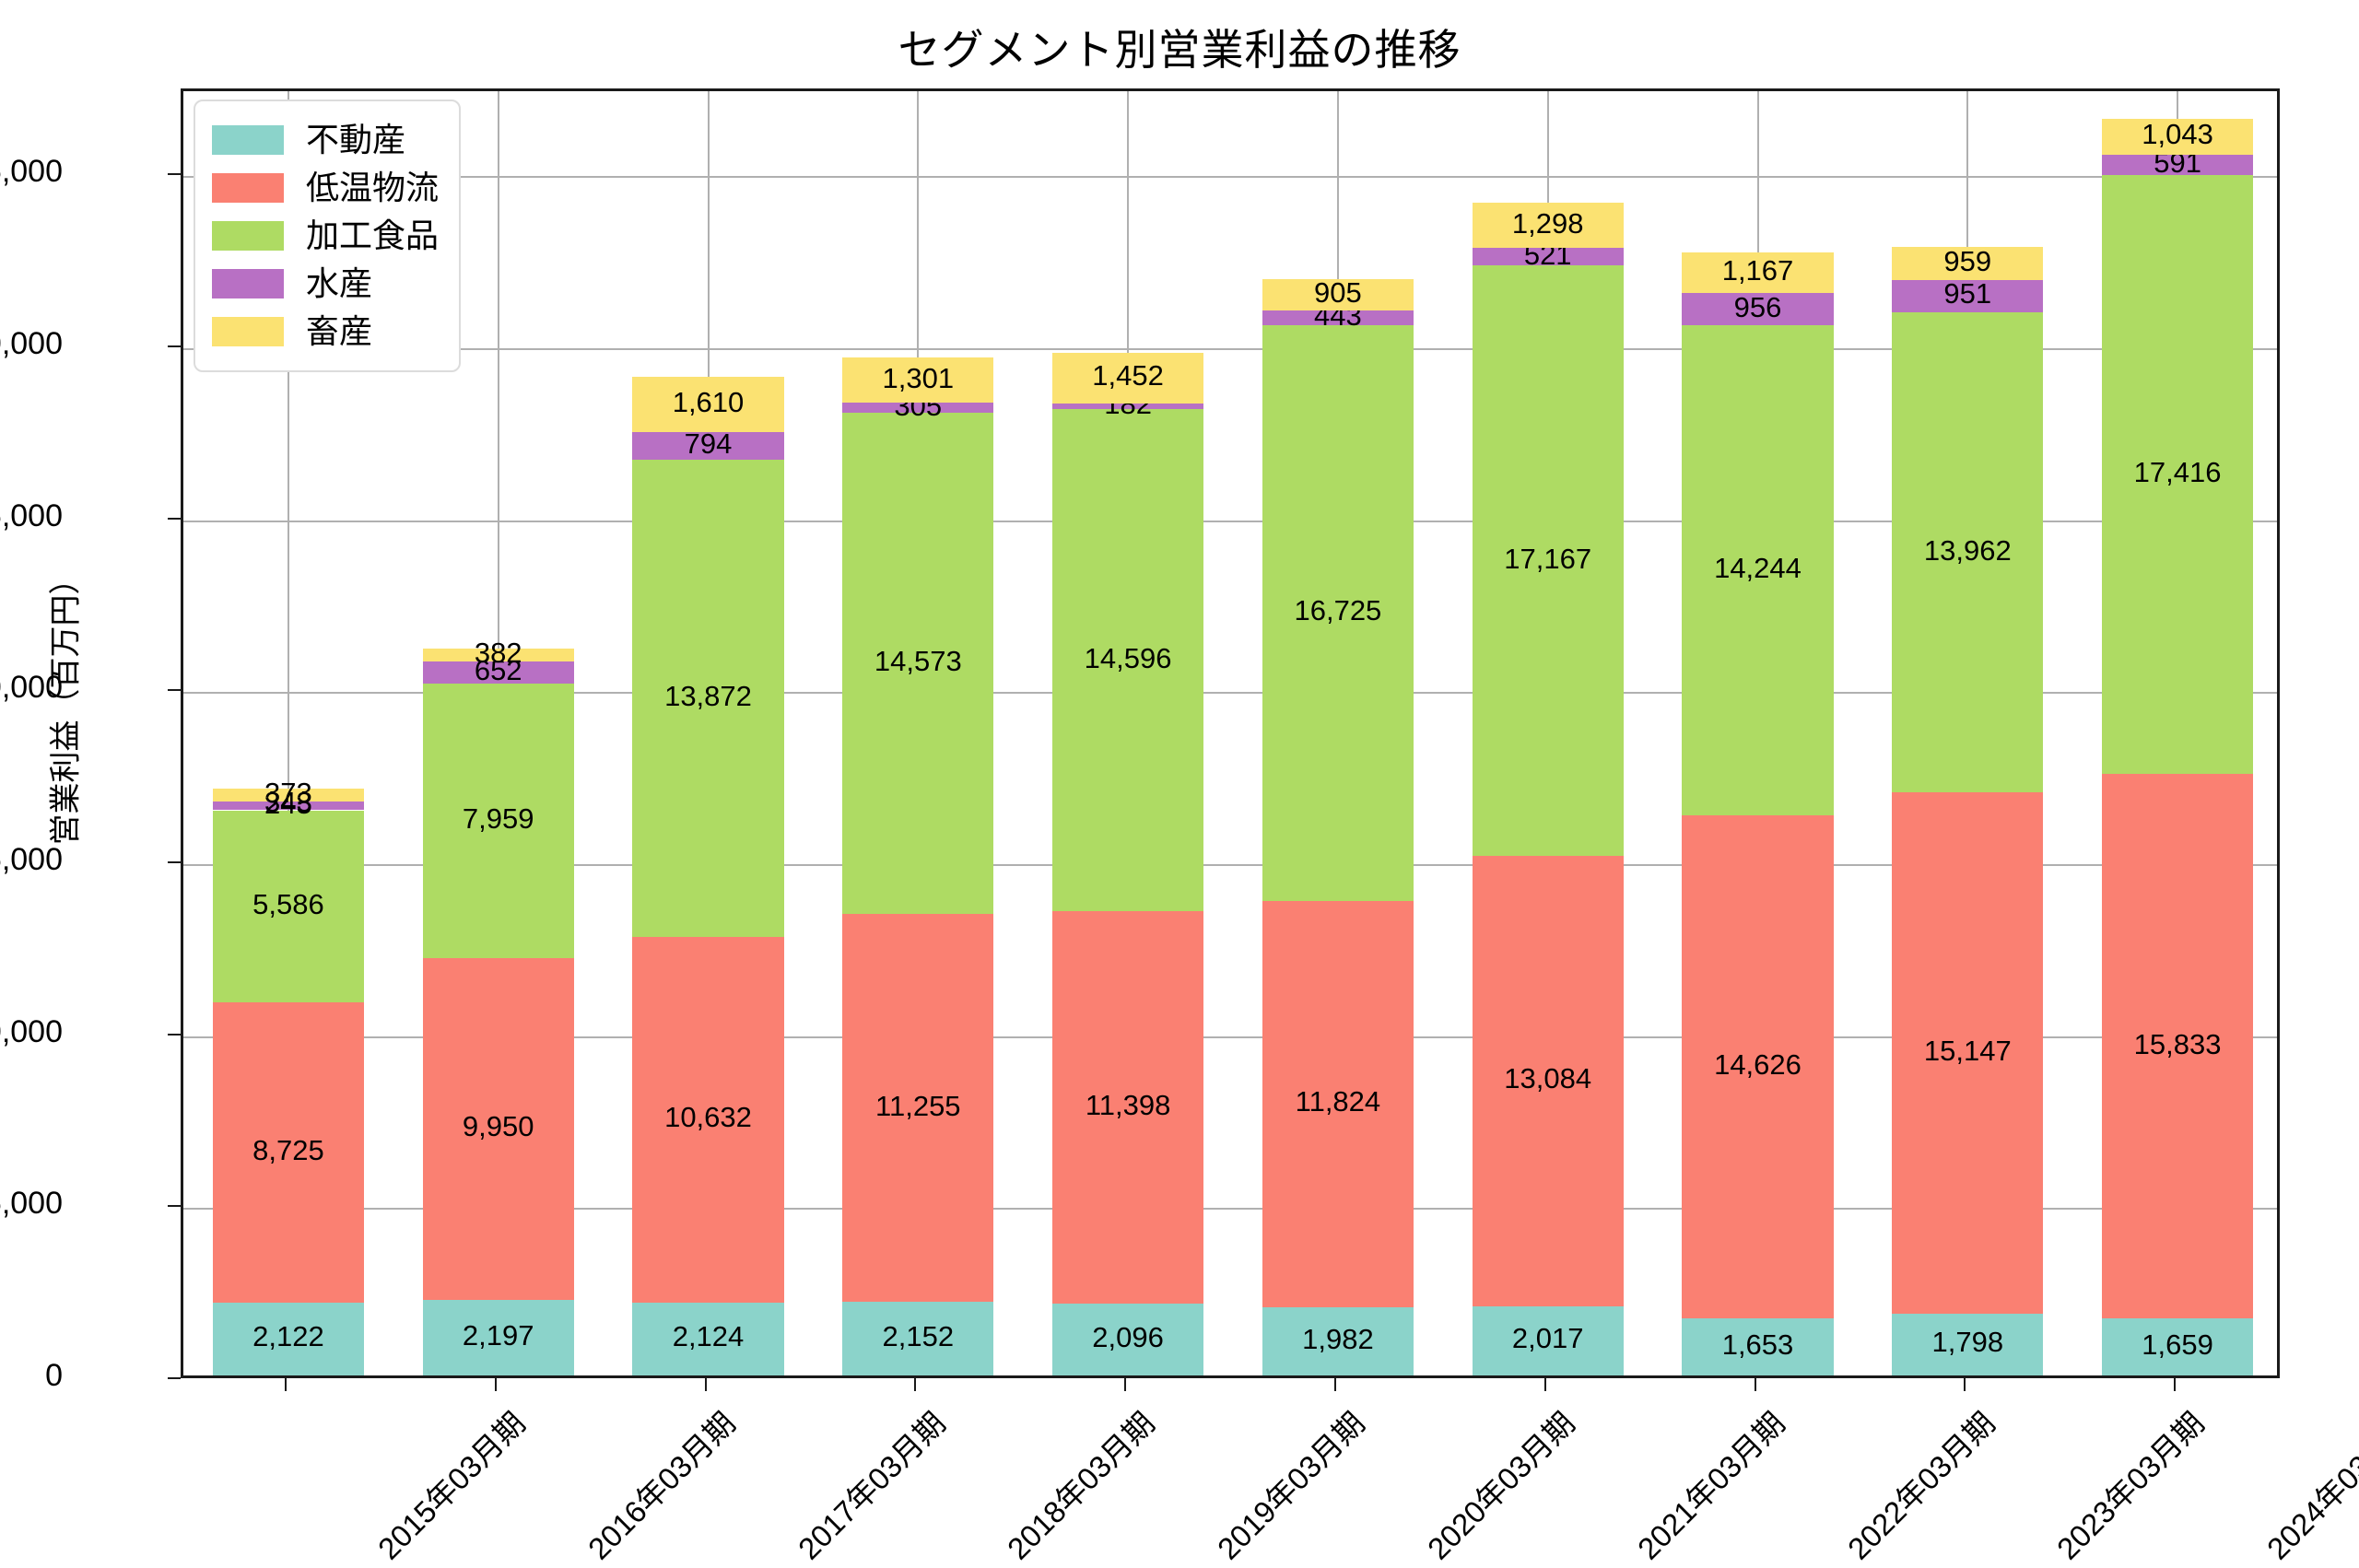 The width and height of the screenshot is (2359, 1568). Describe the element at coordinates (1179, 50) in the screenshot. I see `page-title: セグメント別営業利益の推移` at that location.